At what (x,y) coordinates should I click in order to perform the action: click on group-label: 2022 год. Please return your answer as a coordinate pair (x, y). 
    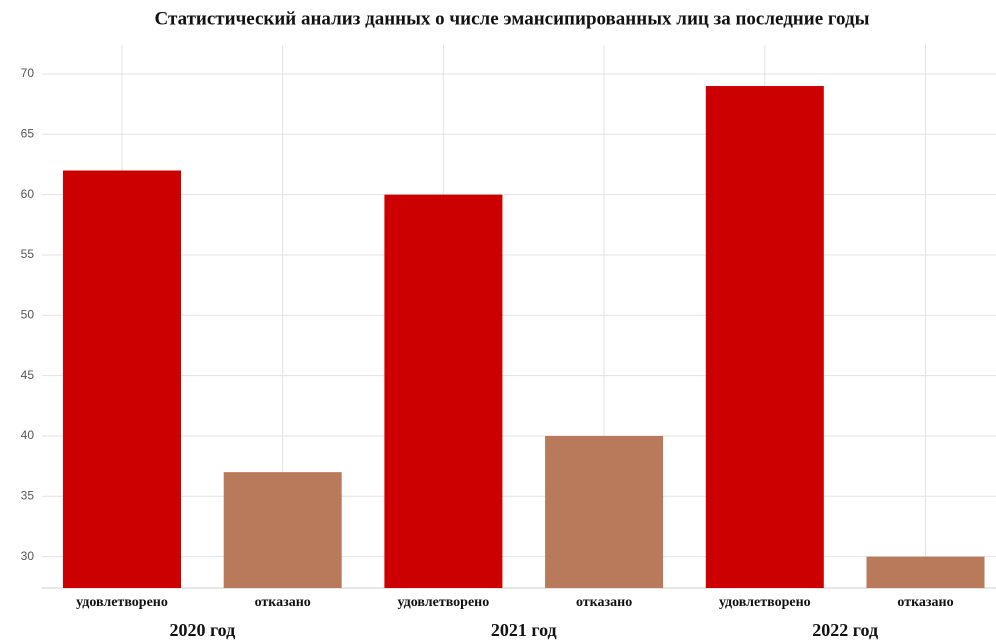
    Looking at the image, I should click on (845, 630).